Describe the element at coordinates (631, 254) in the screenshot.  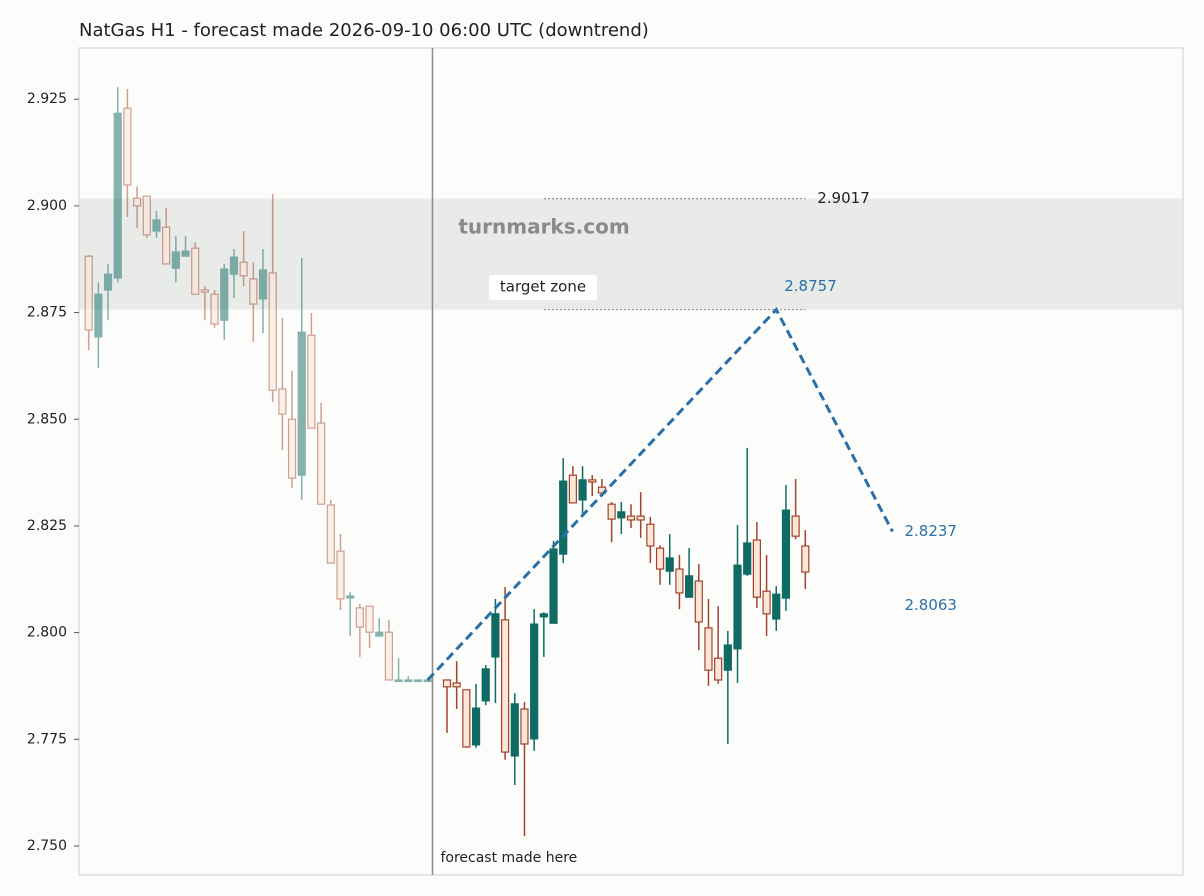
I see `target-zone` at that location.